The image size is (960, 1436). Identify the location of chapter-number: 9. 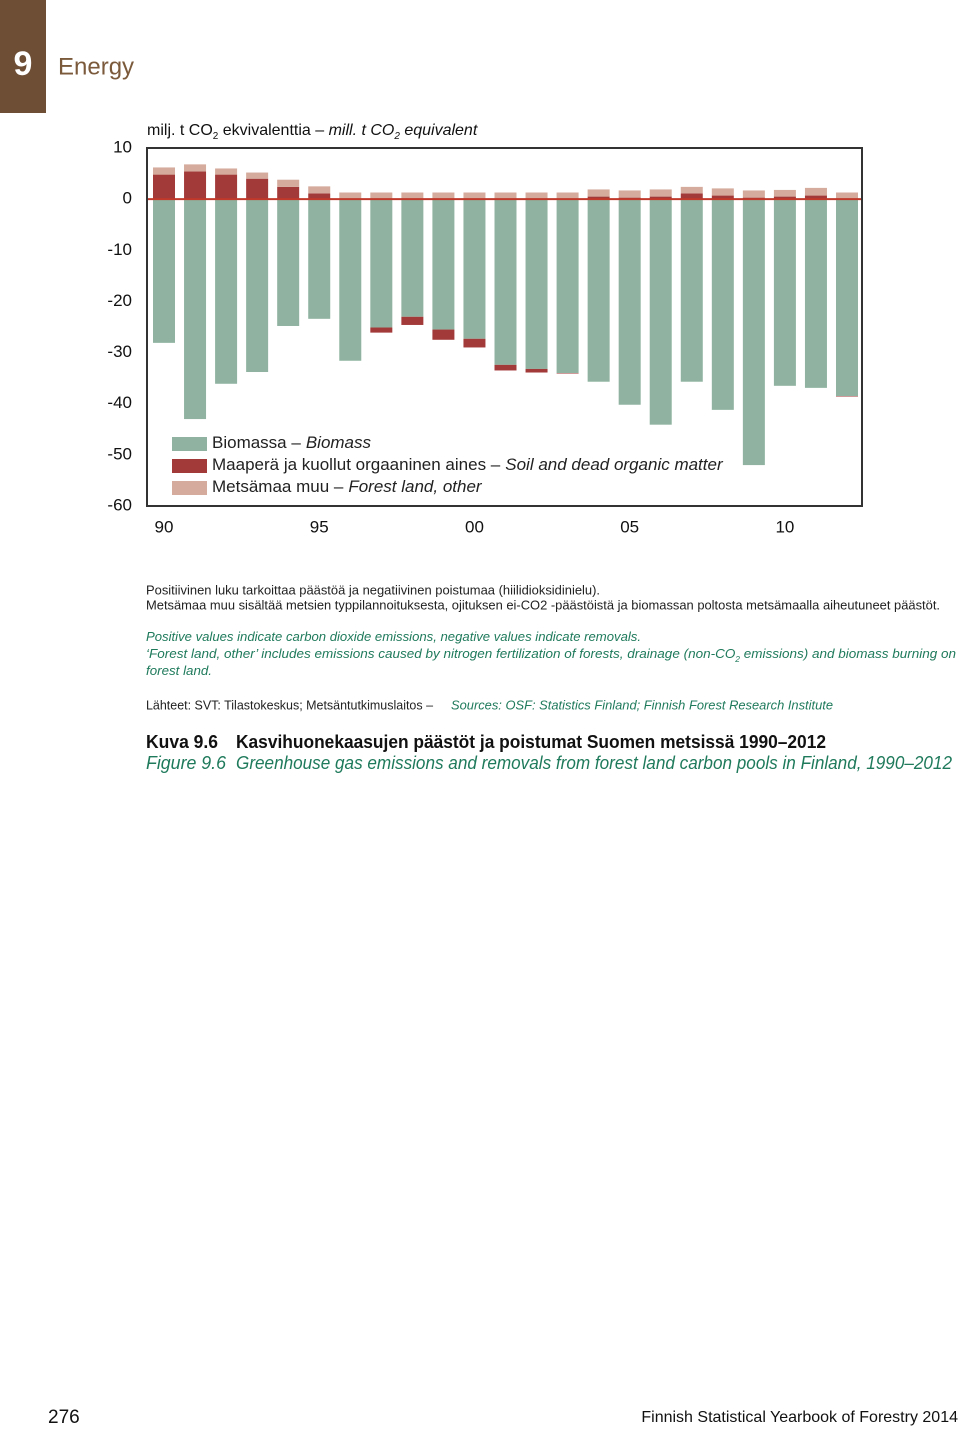
(23, 64).